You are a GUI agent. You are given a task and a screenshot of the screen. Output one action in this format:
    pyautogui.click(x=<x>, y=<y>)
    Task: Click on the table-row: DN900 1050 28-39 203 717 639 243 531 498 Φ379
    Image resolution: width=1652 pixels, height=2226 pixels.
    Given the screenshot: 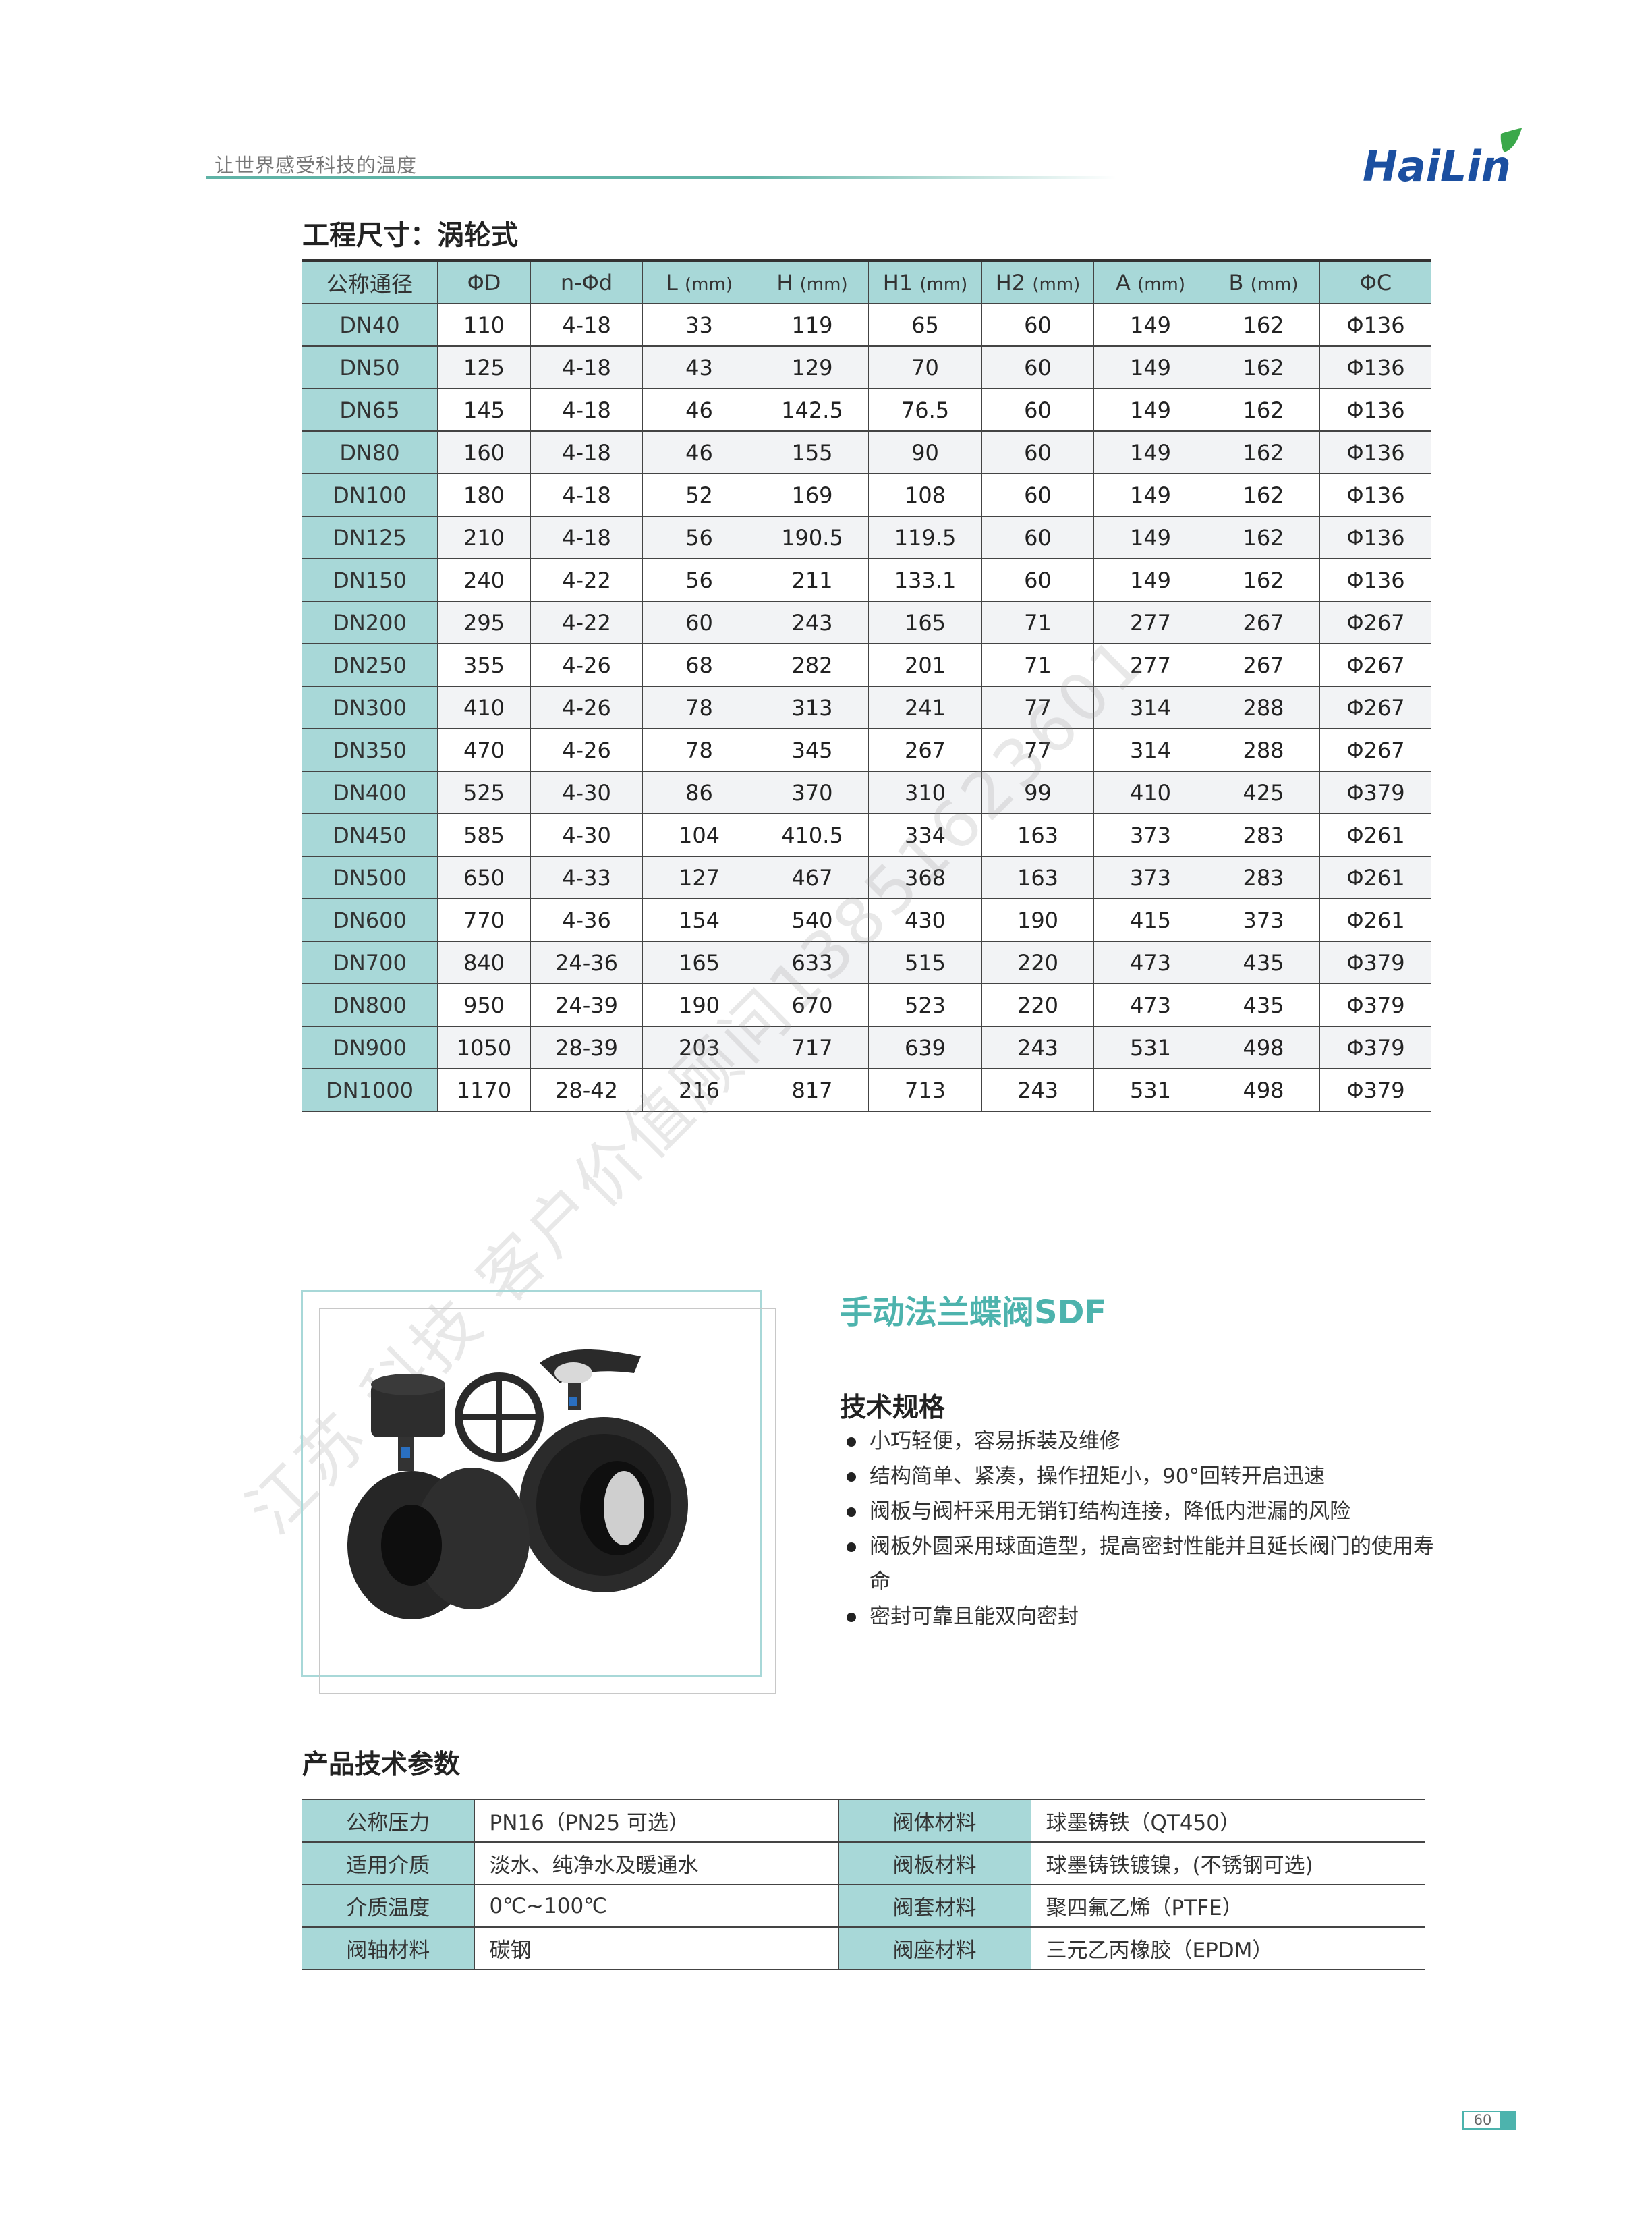 What is the action you would take?
    pyautogui.click(x=866, y=1047)
    